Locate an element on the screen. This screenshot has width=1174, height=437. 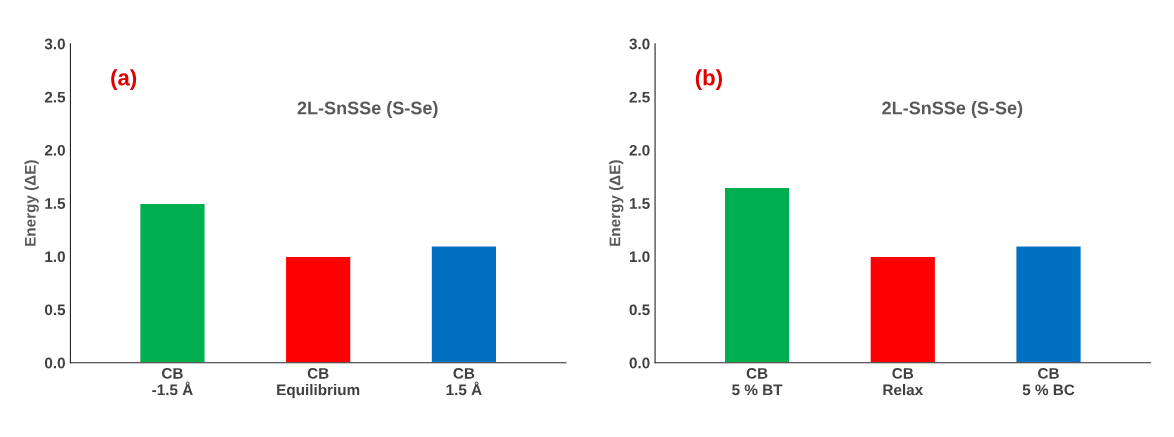
x-tick-label: CB Relax is located at coordinates (903, 381).